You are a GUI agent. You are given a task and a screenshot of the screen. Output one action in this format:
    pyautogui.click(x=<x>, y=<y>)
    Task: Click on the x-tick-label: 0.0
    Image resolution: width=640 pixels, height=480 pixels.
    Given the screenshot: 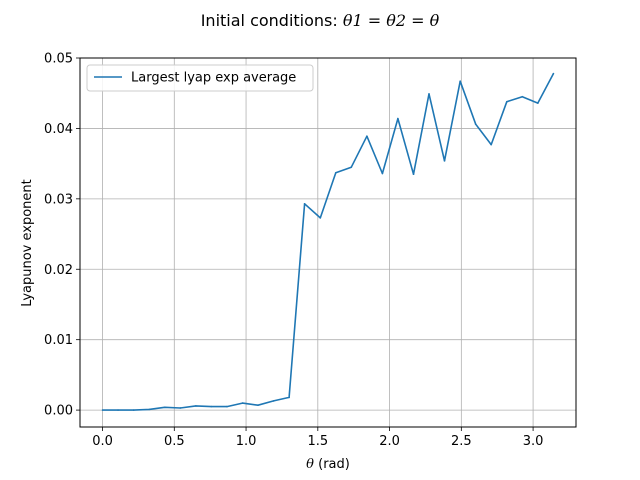 What is the action you would take?
    pyautogui.click(x=102, y=441)
    